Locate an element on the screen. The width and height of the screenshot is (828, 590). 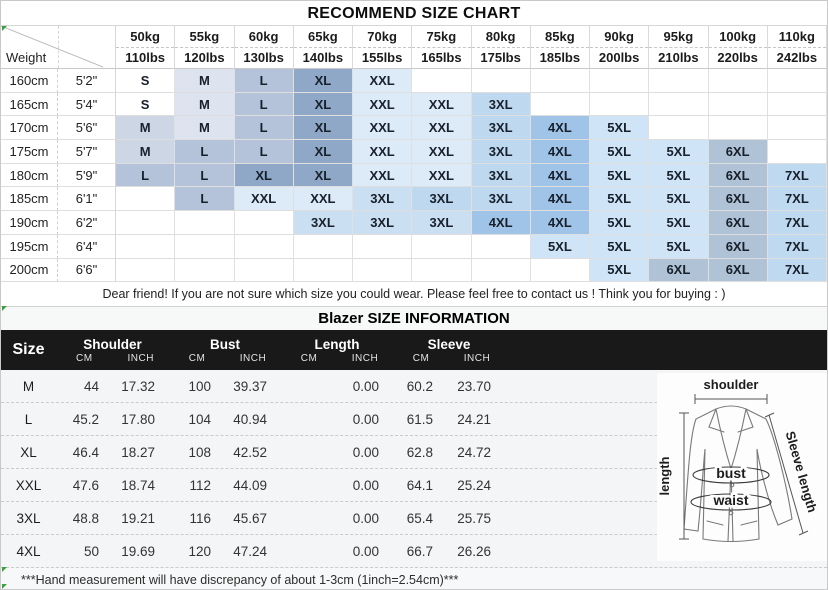
size-info-row: XL 46.4 18.27 108 42.52 0.00 62.8 24.72 is located at coordinates (414, 453).